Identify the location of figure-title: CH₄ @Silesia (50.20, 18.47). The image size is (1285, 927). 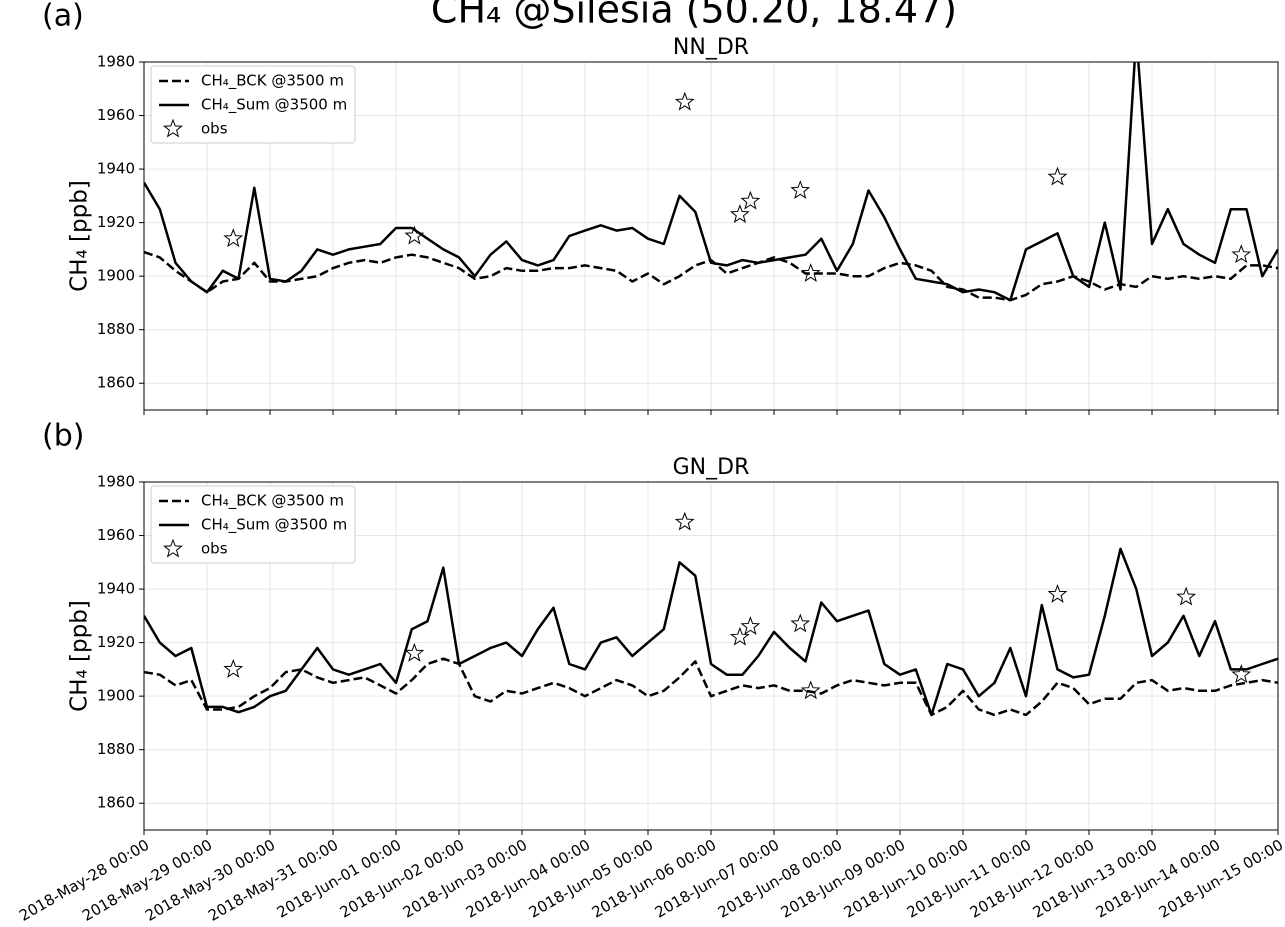
(694, 16).